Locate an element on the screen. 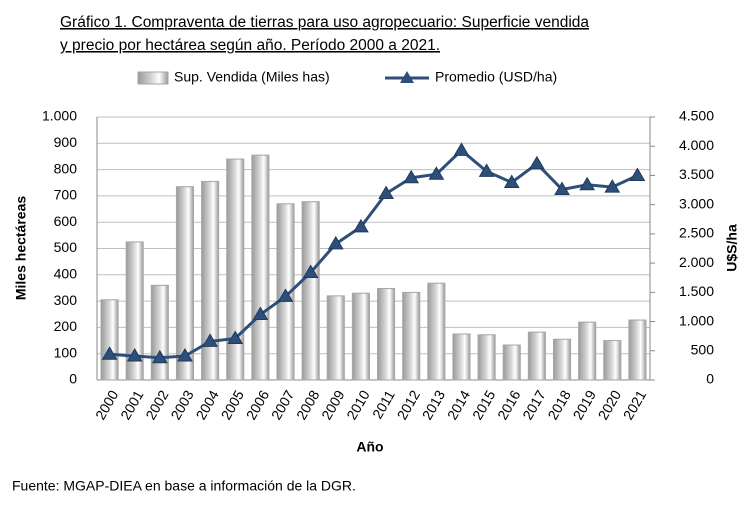 This screenshot has height=506, width=750. x-tick-label: 2021 is located at coordinates (635, 404).